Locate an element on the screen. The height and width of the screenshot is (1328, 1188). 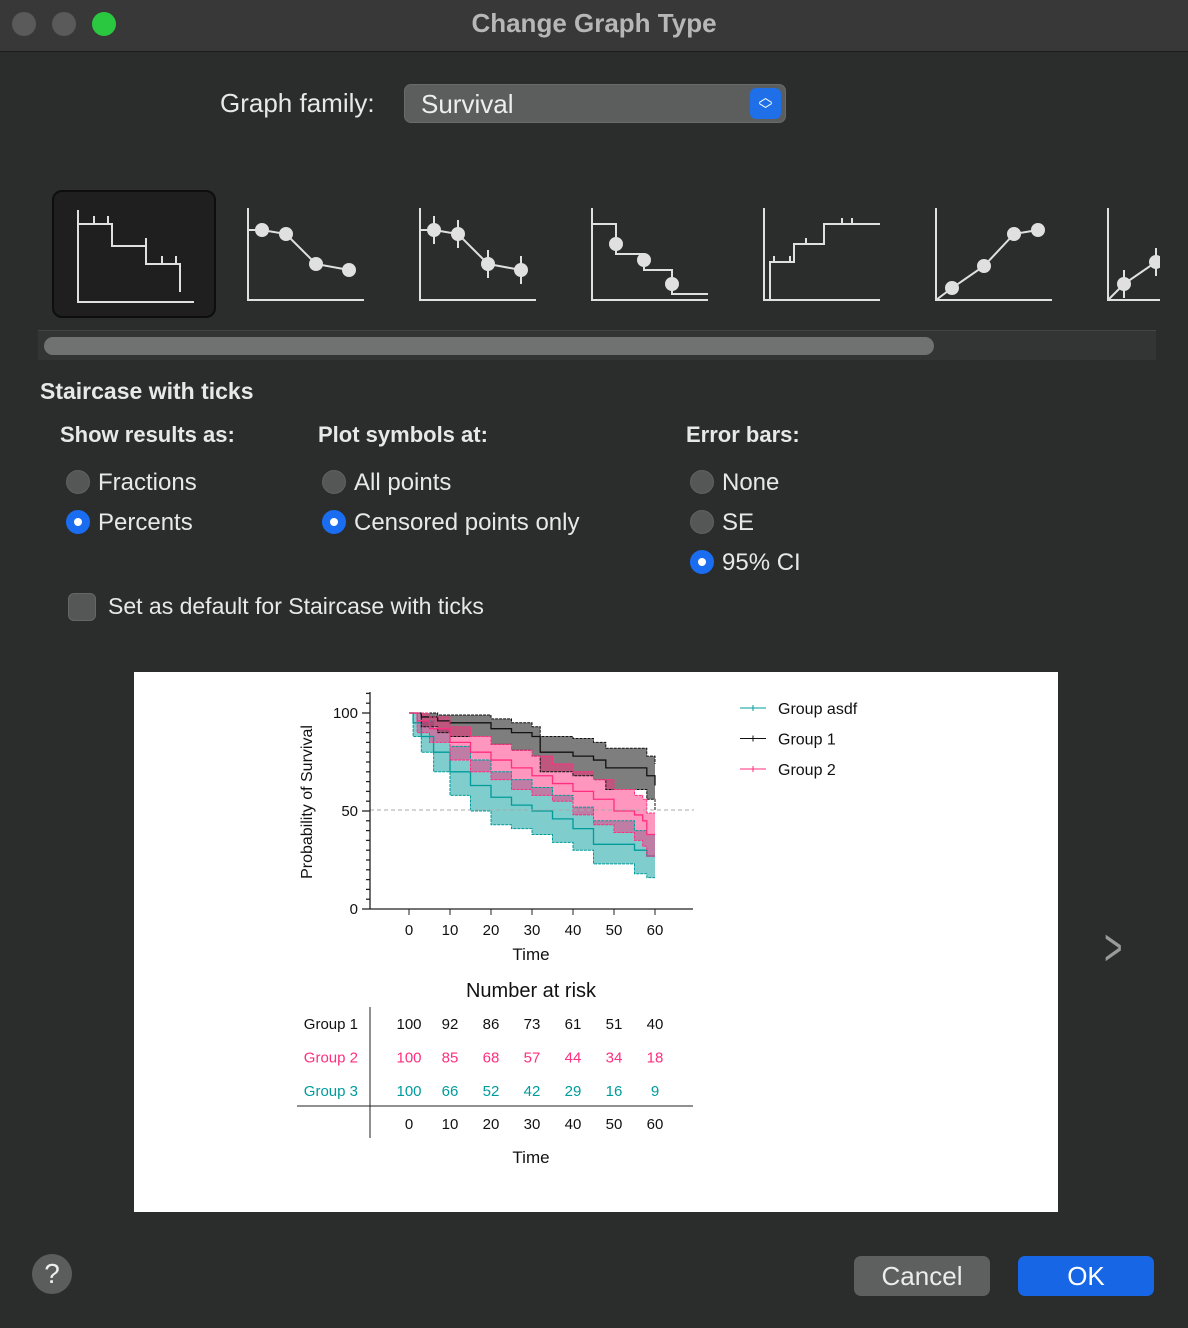
risk-value: 16 is located at coordinates (614, 1091).